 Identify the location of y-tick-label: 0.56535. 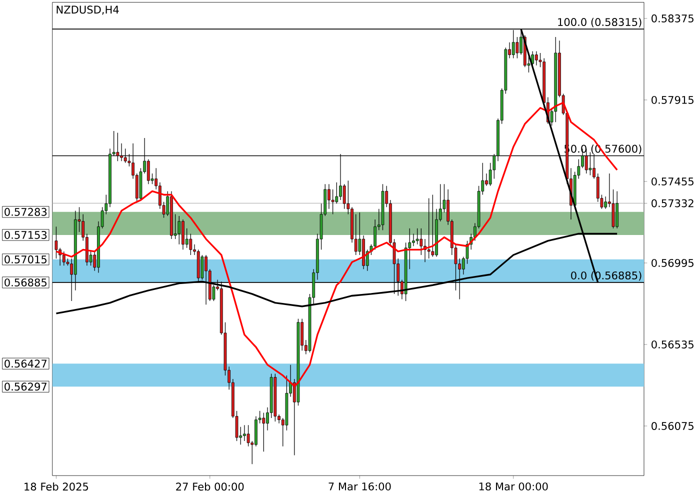
(673, 344).